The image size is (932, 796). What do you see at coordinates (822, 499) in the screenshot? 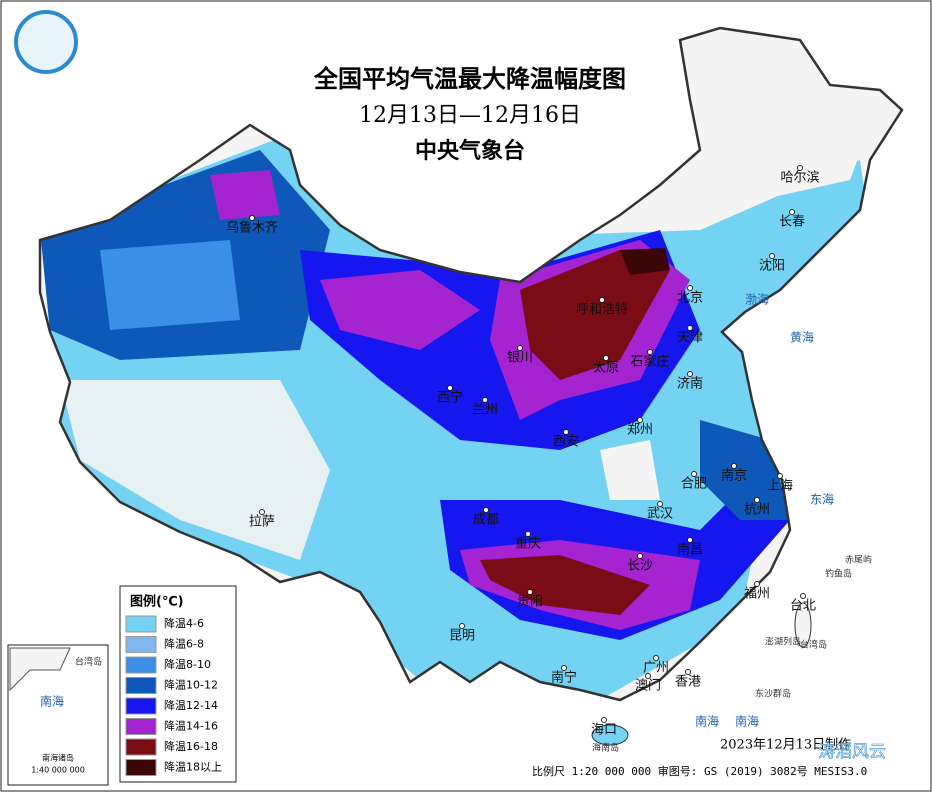
I see `sea-label: 东海` at bounding box center [822, 499].